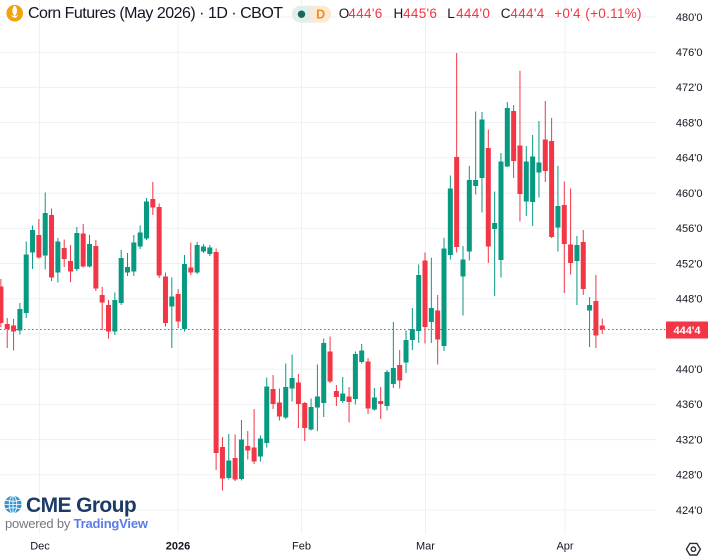 Image resolution: width=708 pixels, height=558 pixels. Describe the element at coordinates (40, 547) in the screenshot. I see `svg-text: Dec` at that location.